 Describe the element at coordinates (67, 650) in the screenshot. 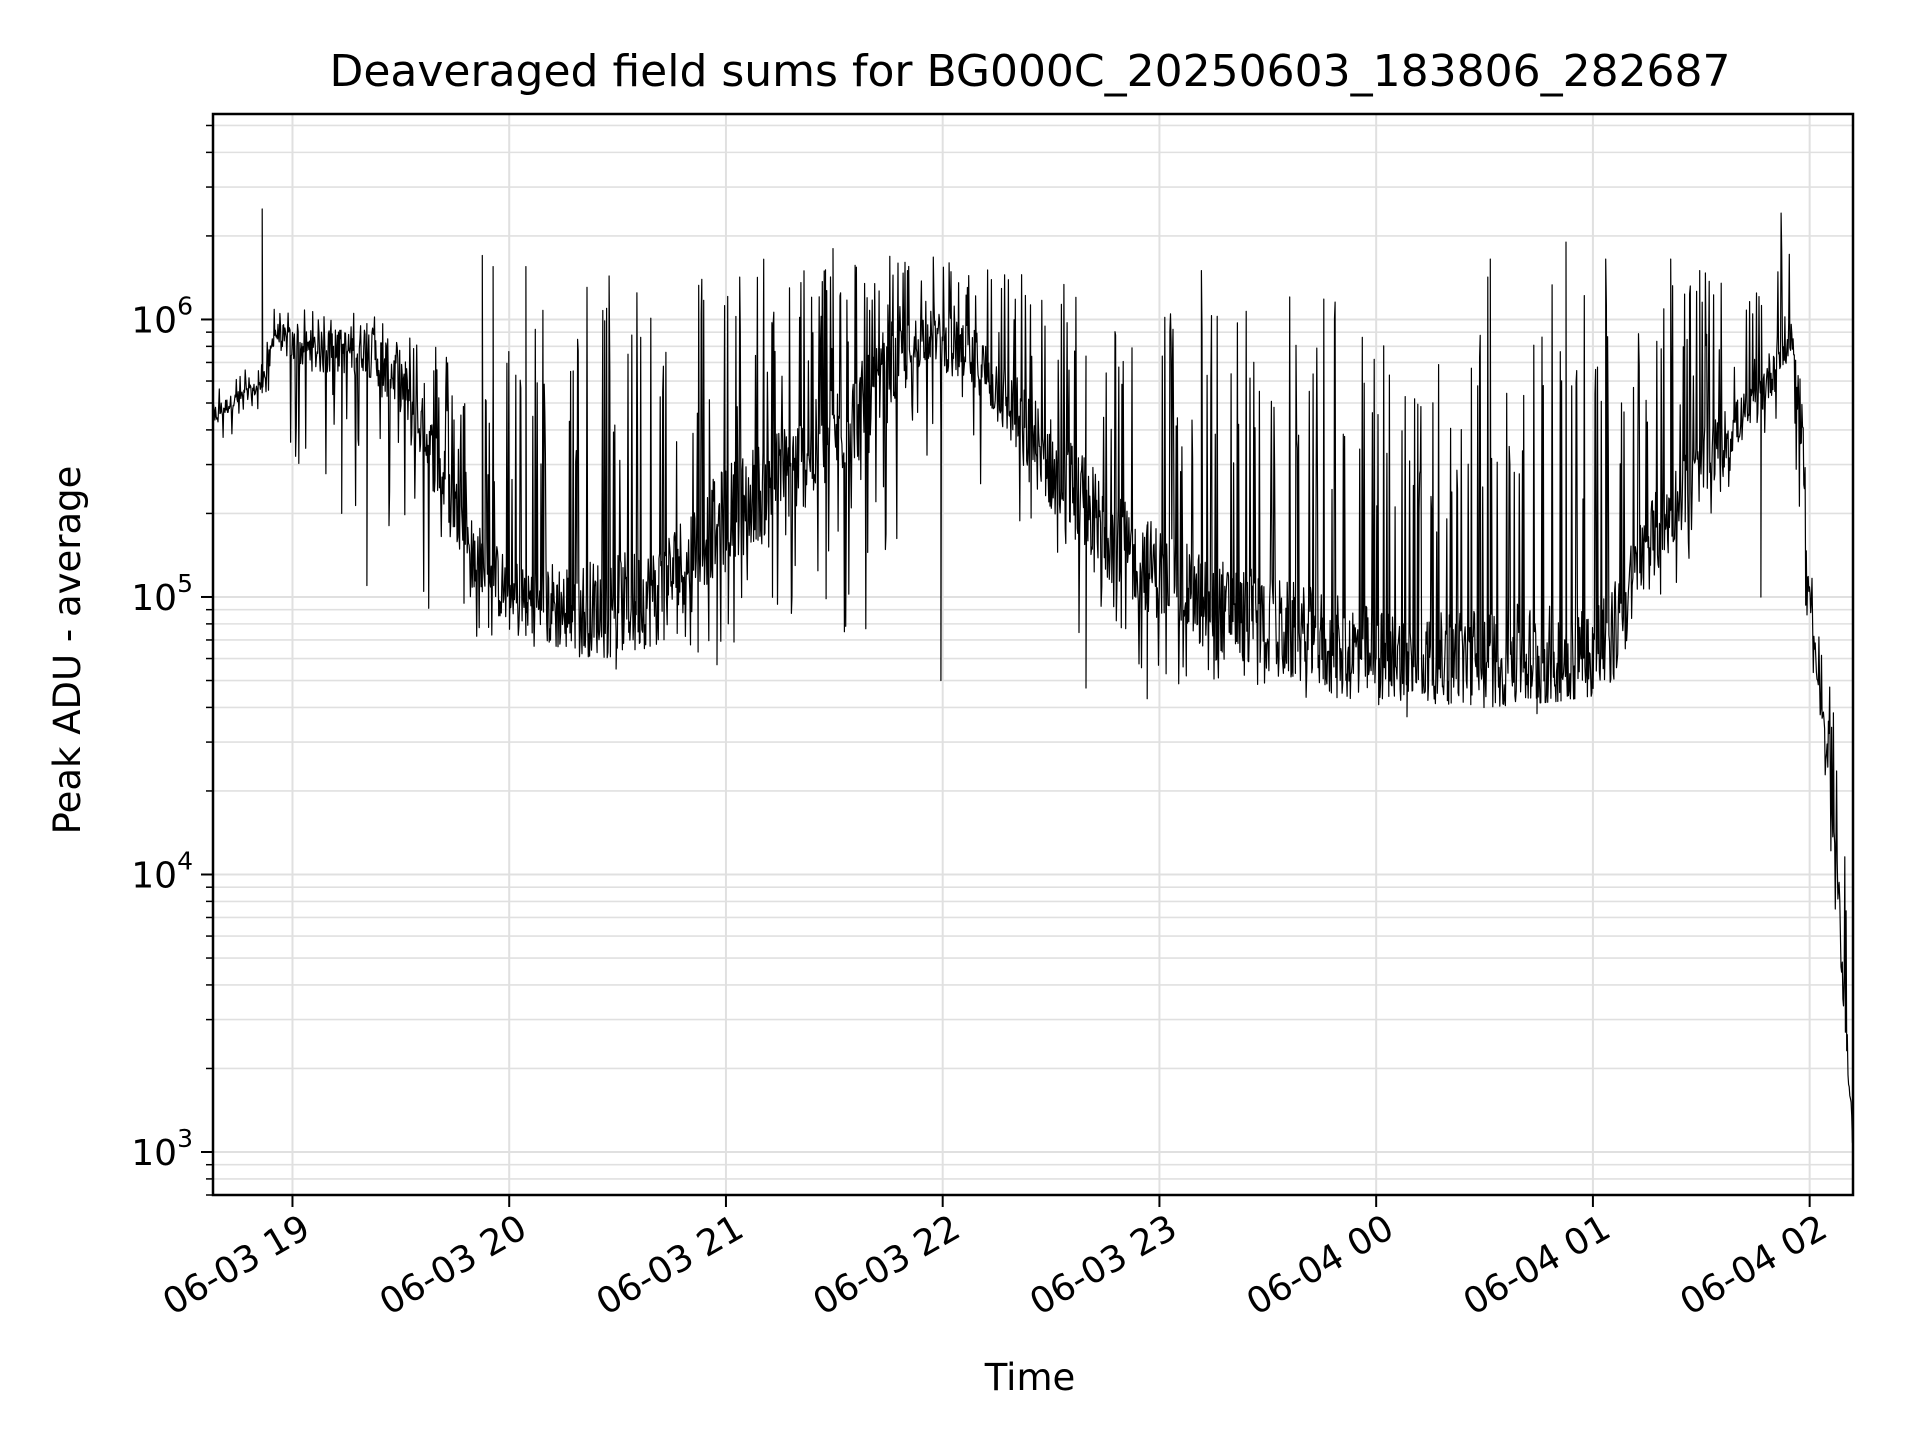

I see `y-axis-label: Peak ADU - average` at that location.